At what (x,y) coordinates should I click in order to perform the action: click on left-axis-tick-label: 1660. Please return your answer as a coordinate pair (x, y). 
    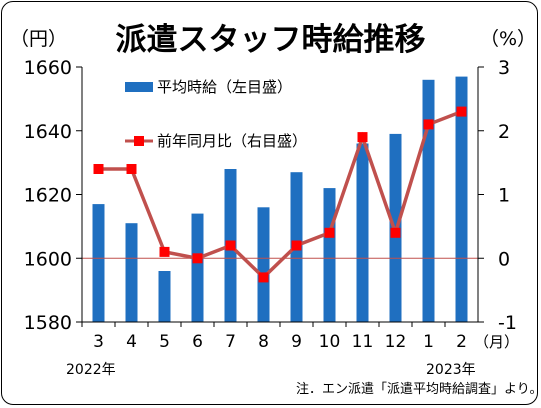
    Looking at the image, I should click on (48, 68).